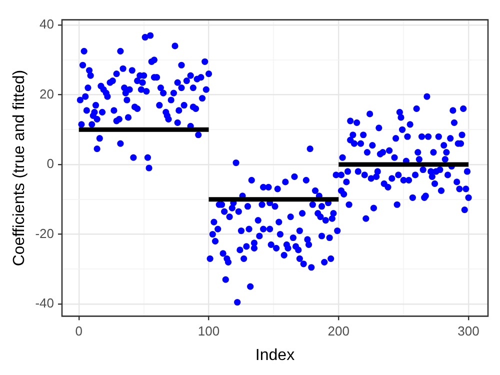 The width and height of the screenshot is (500, 375). Describe the element at coordinates (47, 24) in the screenshot. I see `y-tick-label: 40` at that location.